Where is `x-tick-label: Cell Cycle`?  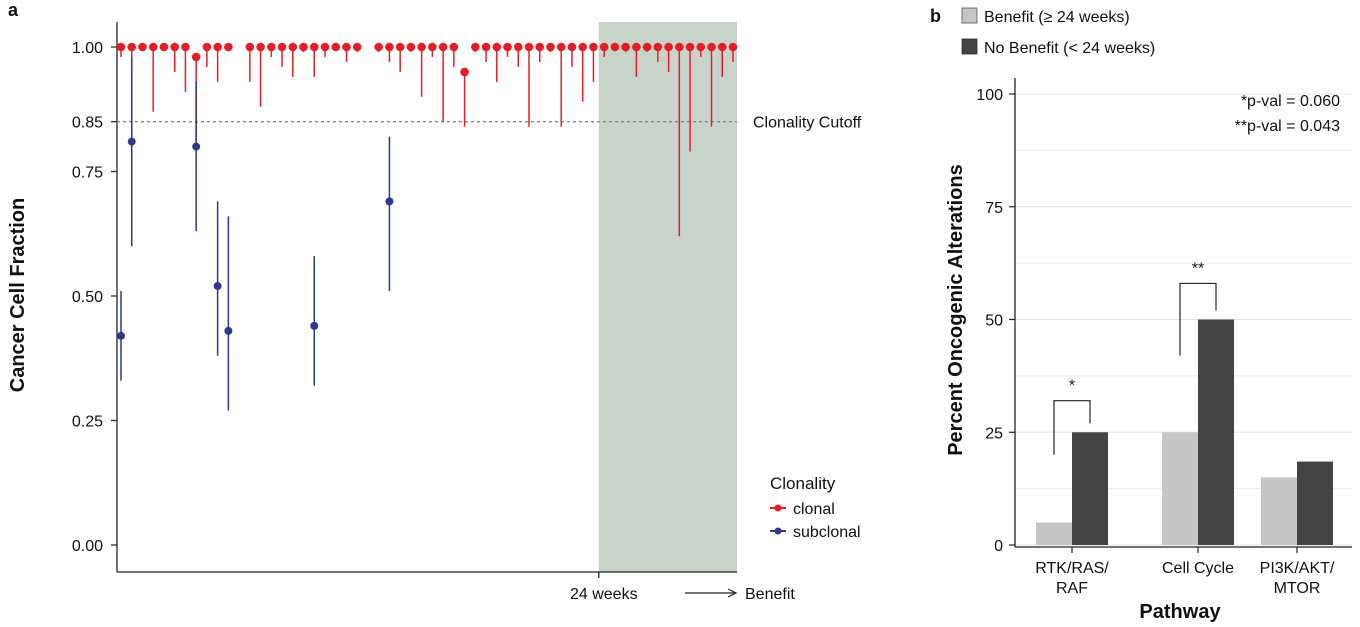 x-tick-label: Cell Cycle is located at coordinates (1198, 568).